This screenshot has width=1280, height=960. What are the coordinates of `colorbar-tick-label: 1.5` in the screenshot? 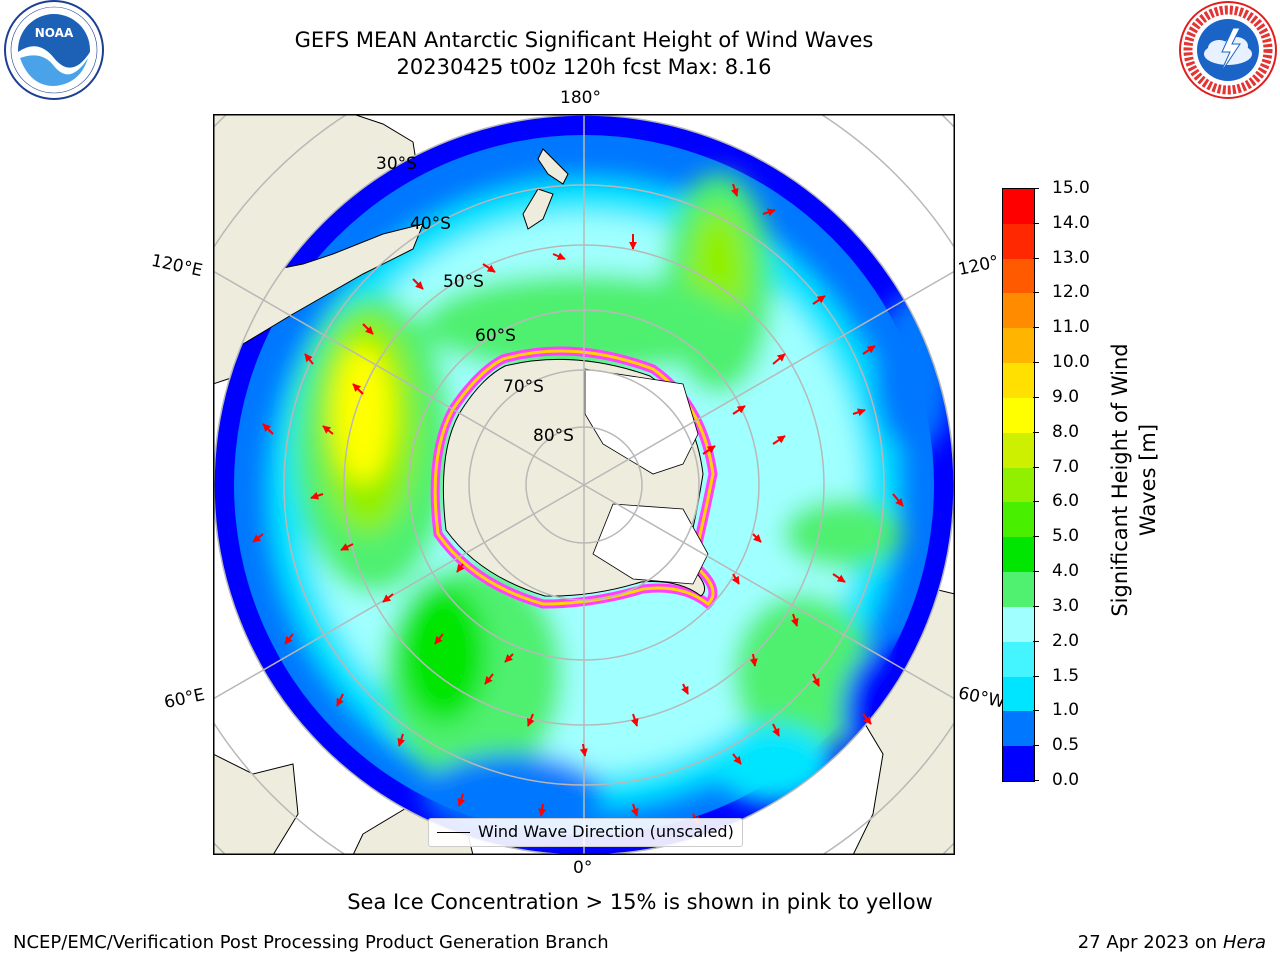 It's located at (1066, 675).